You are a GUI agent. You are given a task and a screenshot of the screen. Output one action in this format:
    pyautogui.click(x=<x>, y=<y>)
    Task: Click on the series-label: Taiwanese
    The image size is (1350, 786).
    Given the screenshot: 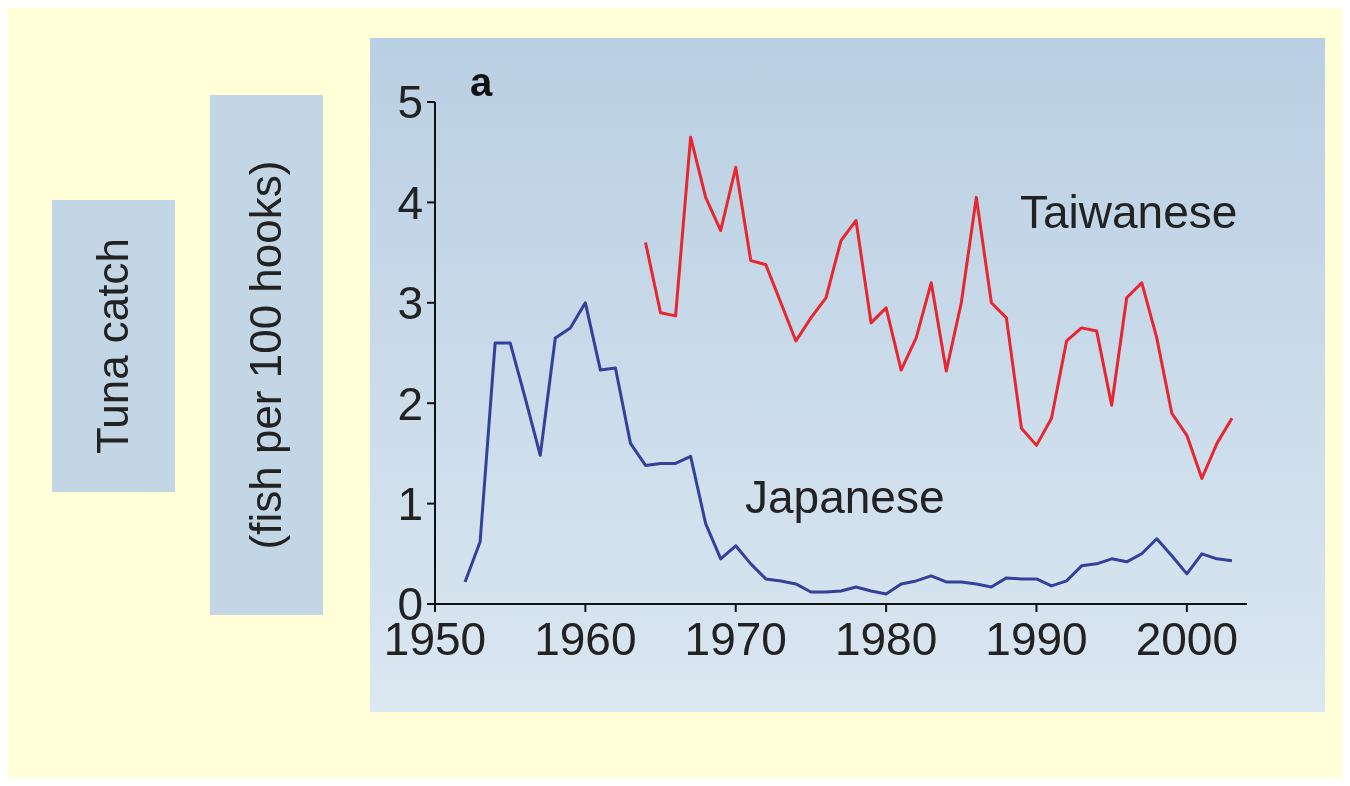 What is the action you would take?
    pyautogui.click(x=1129, y=212)
    